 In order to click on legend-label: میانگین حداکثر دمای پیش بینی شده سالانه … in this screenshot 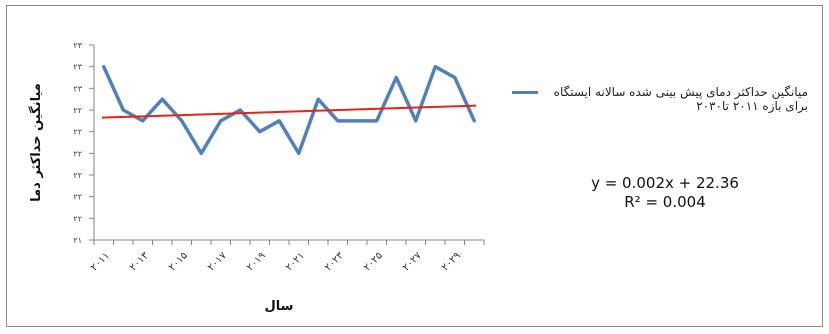, I will do `click(680, 99)`.